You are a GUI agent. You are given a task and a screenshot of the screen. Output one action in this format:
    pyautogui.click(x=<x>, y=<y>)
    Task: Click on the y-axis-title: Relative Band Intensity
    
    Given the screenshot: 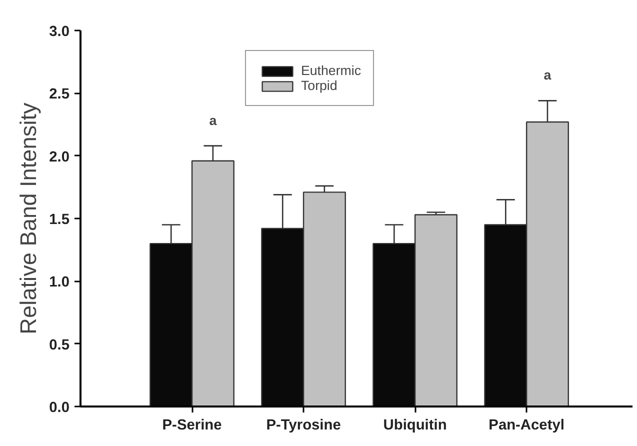 What is the action you would take?
    pyautogui.click(x=28, y=218)
    